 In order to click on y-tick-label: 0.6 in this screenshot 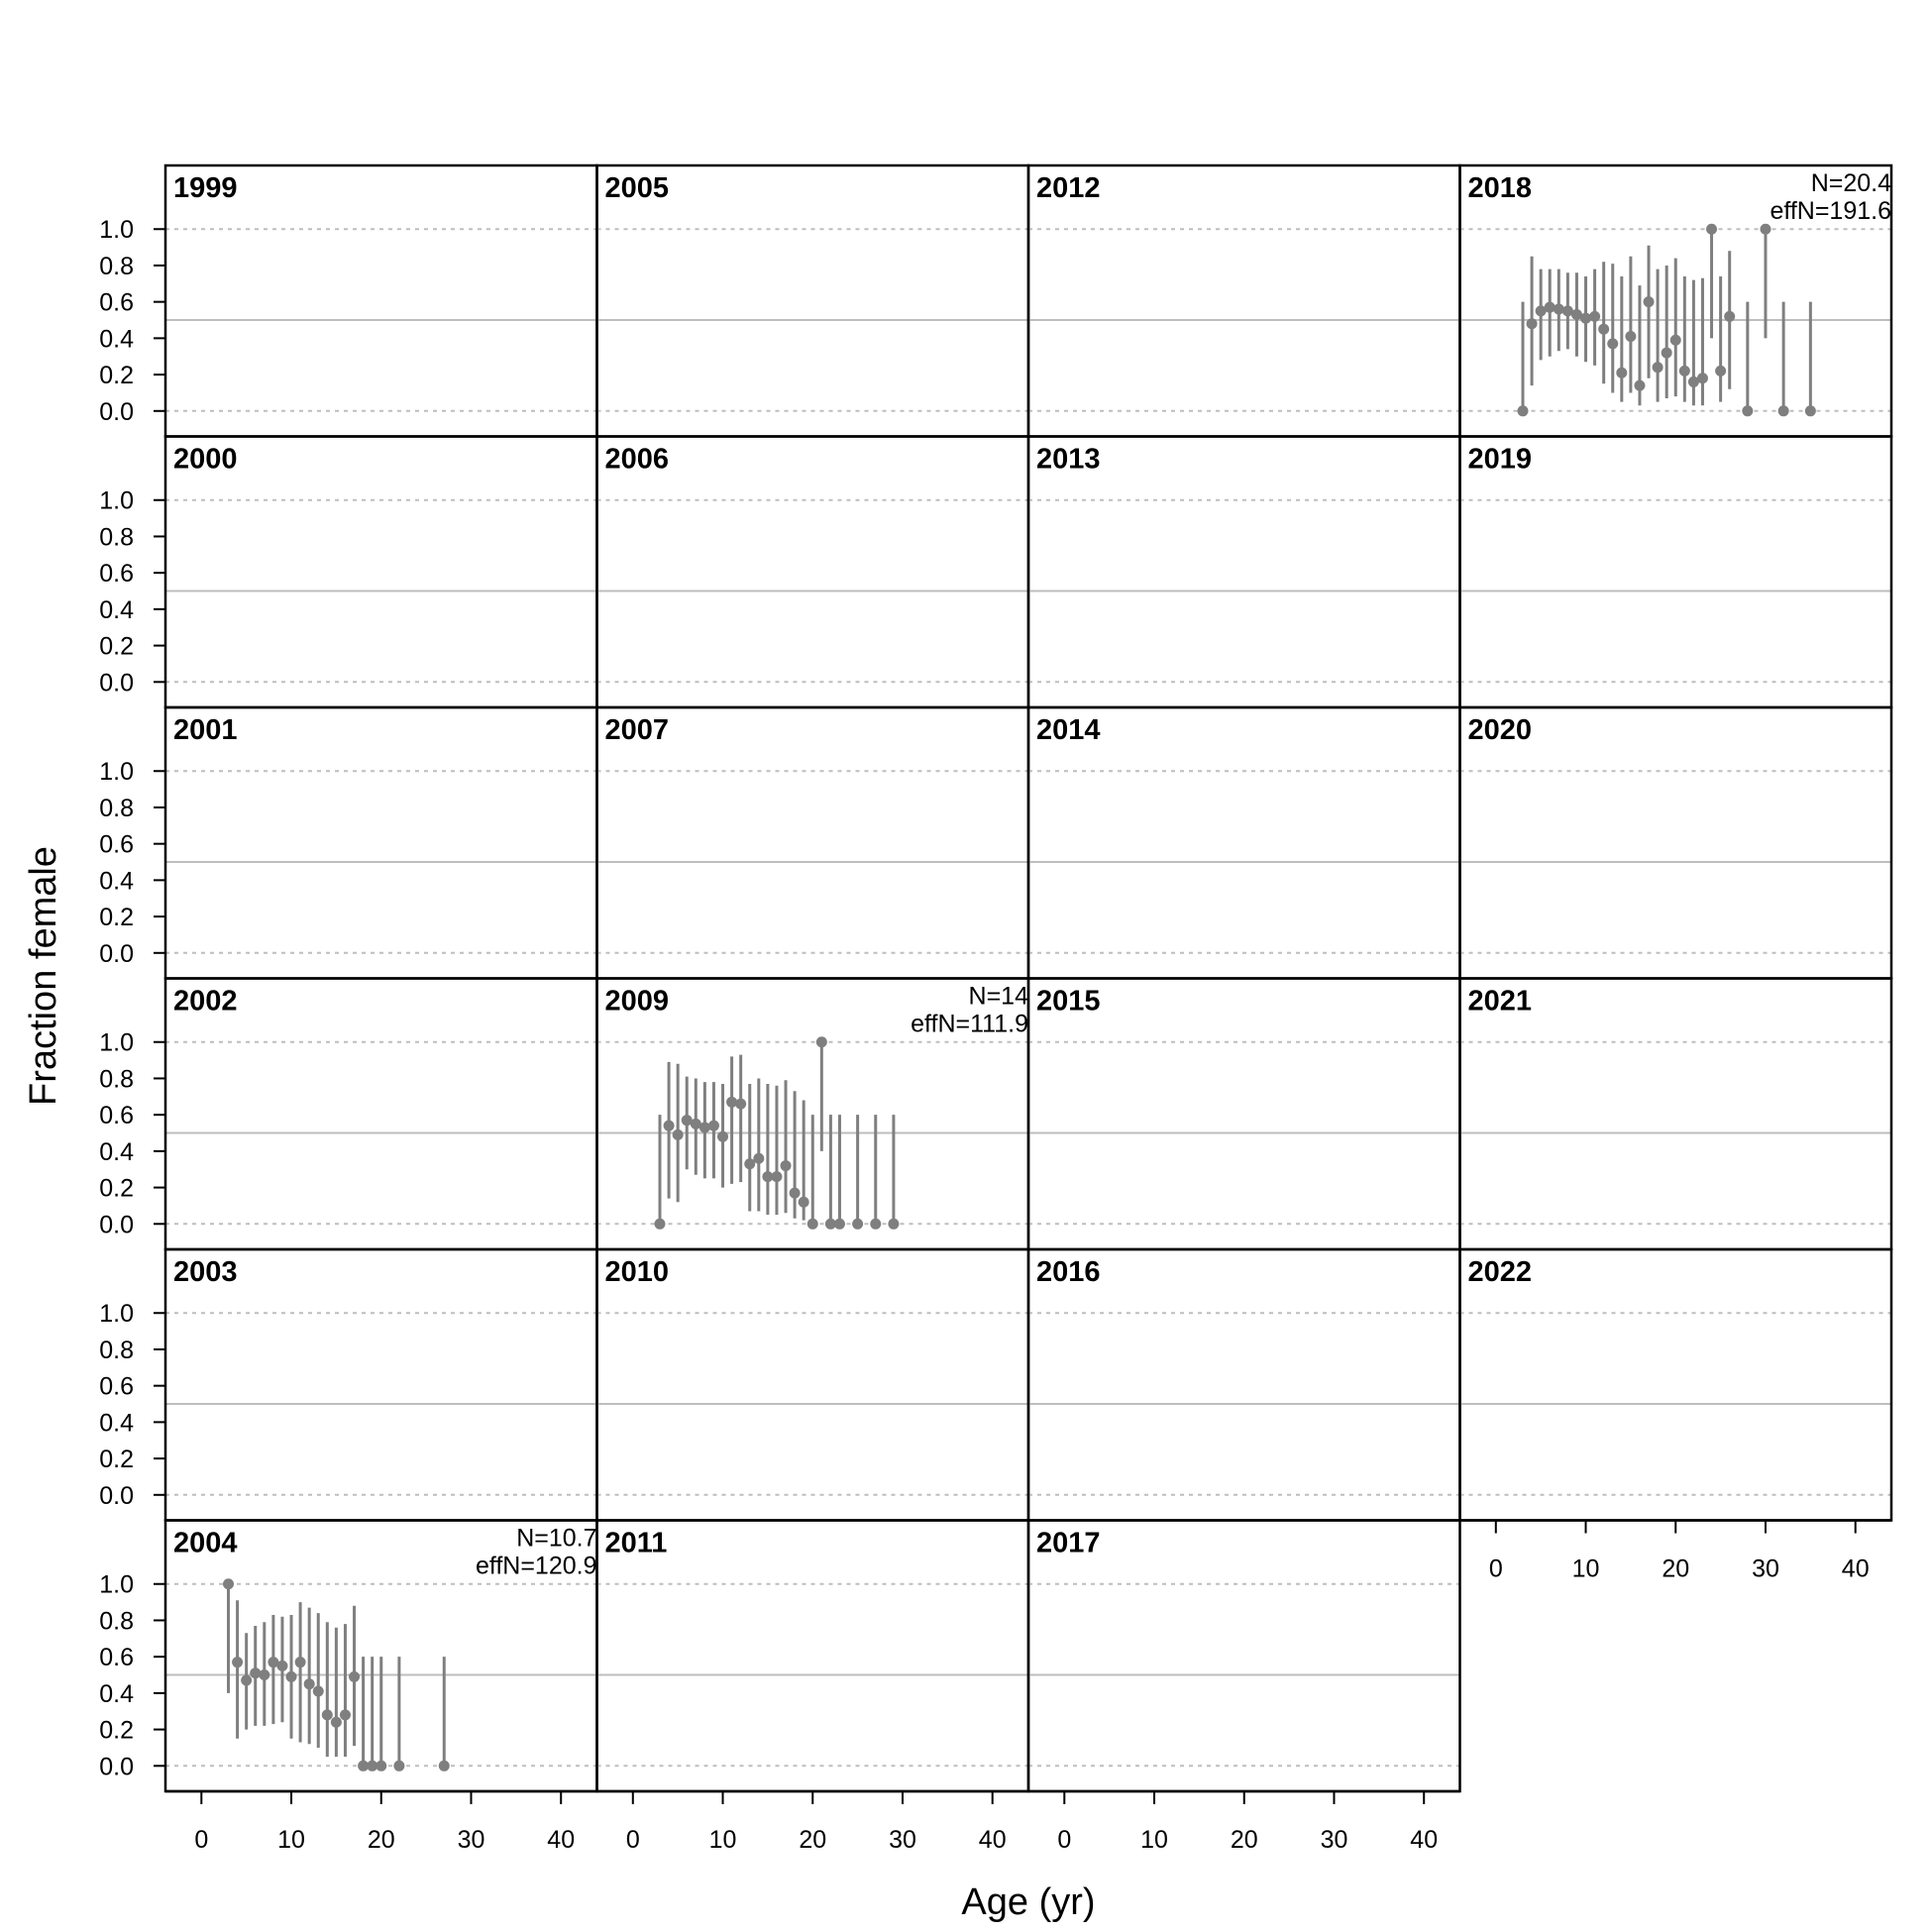, I will do `click(116, 845)`.